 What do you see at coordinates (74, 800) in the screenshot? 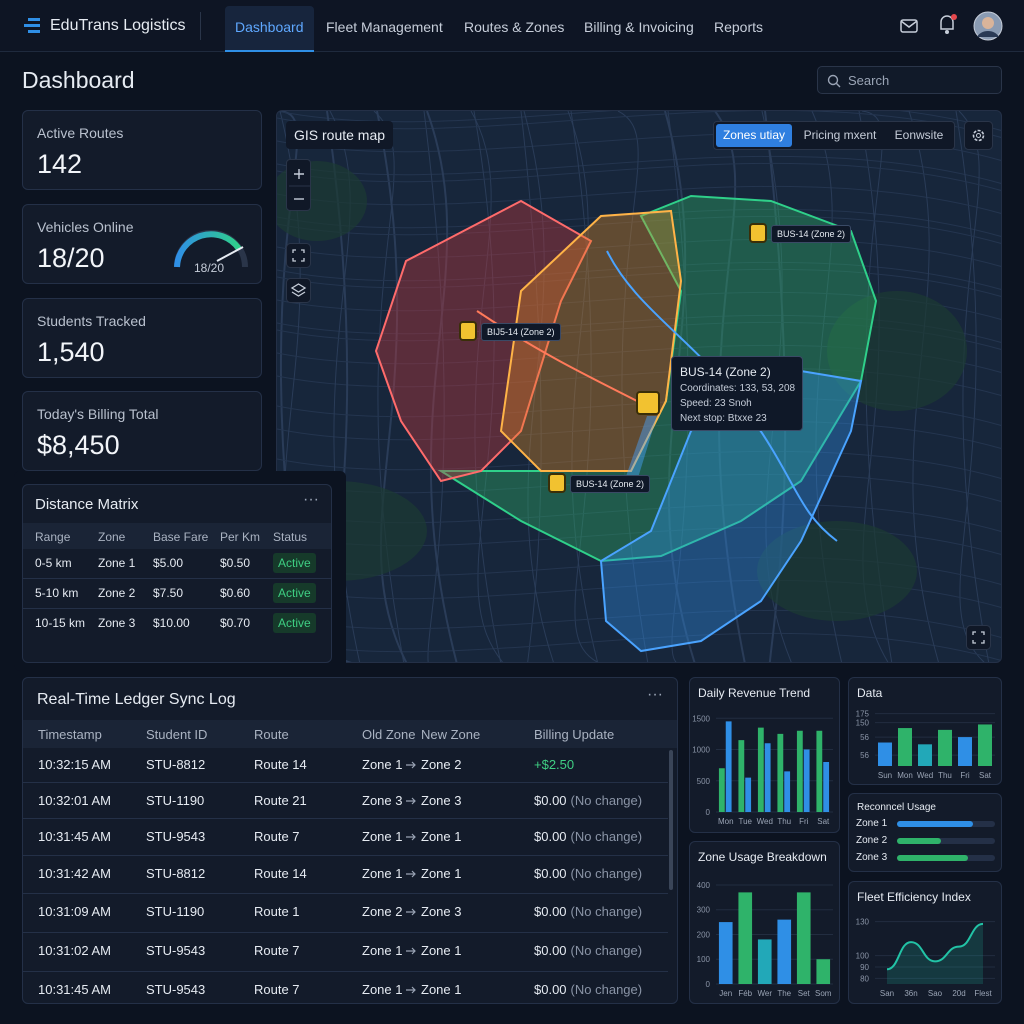
I see `table-cell: 10:32:01 AM` at bounding box center [74, 800].